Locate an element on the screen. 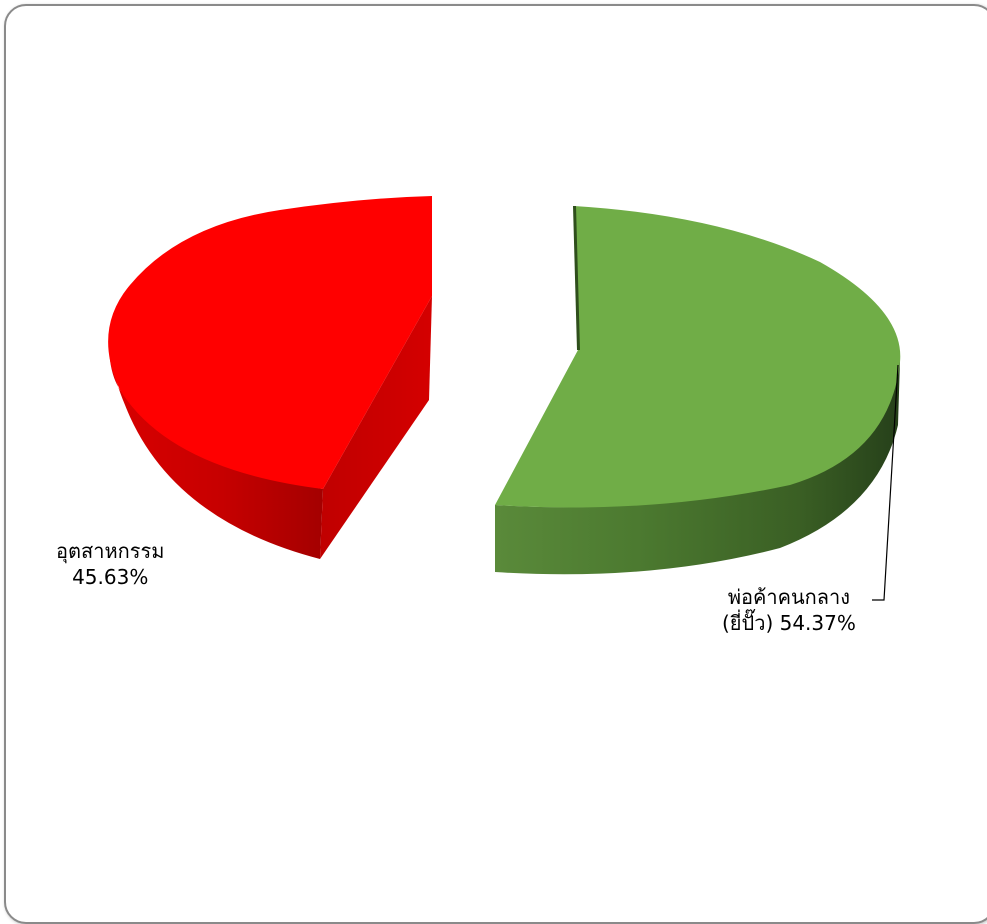  pie-slice-middleman-edge is located at coordinates (576, 278).